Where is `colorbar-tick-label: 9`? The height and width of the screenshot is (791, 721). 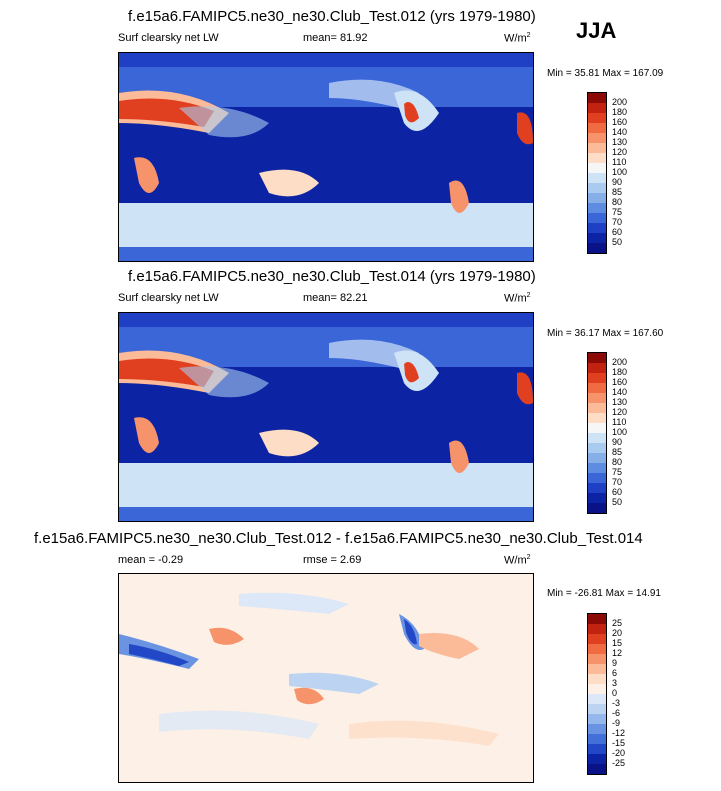 colorbar-tick-label: 9 is located at coordinates (615, 663).